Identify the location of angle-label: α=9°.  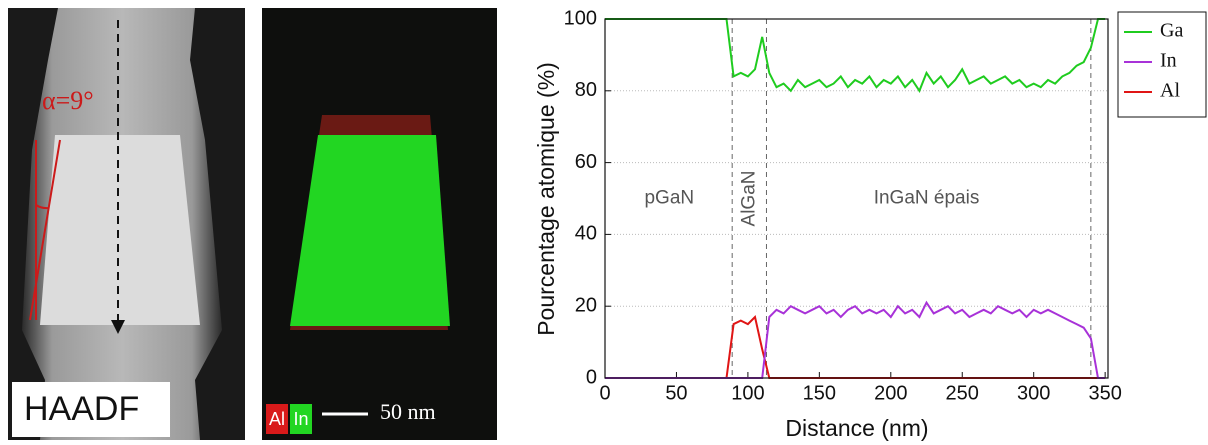
(68, 100).